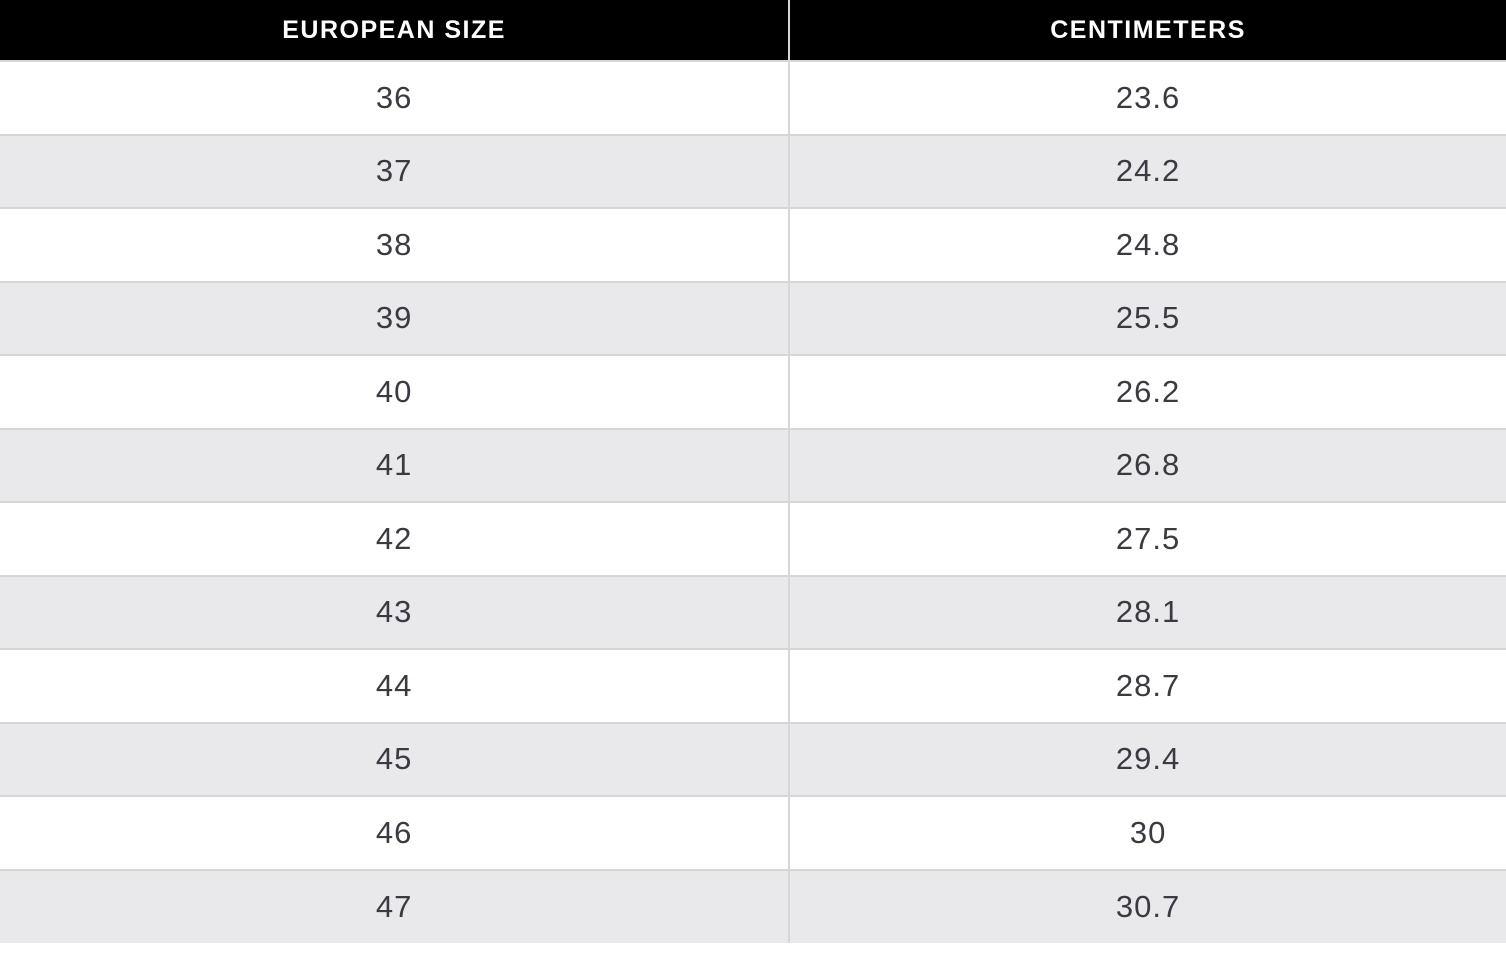 Image resolution: width=1506 pixels, height=966 pixels. I want to click on european-size-cell: 45, so click(395, 759).